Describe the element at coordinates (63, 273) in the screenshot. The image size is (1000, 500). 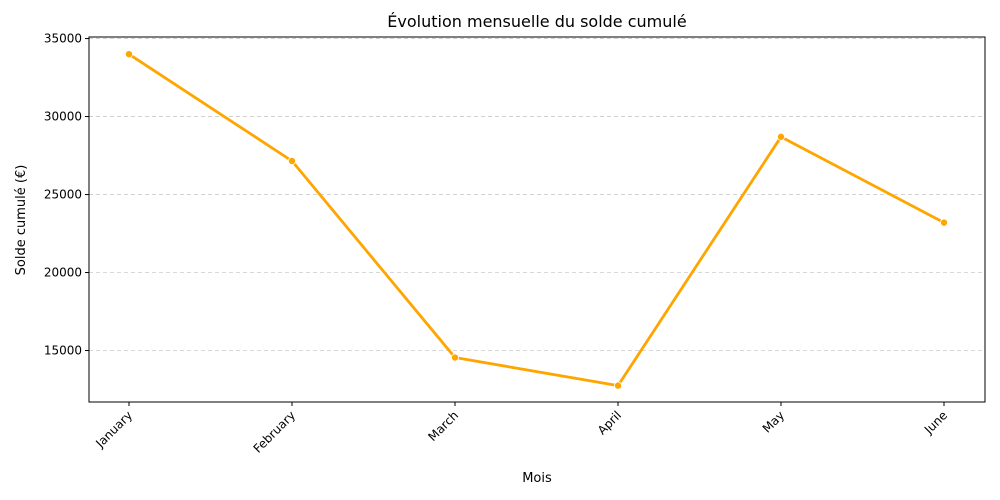
I see `y-tick-label: 20000` at that location.